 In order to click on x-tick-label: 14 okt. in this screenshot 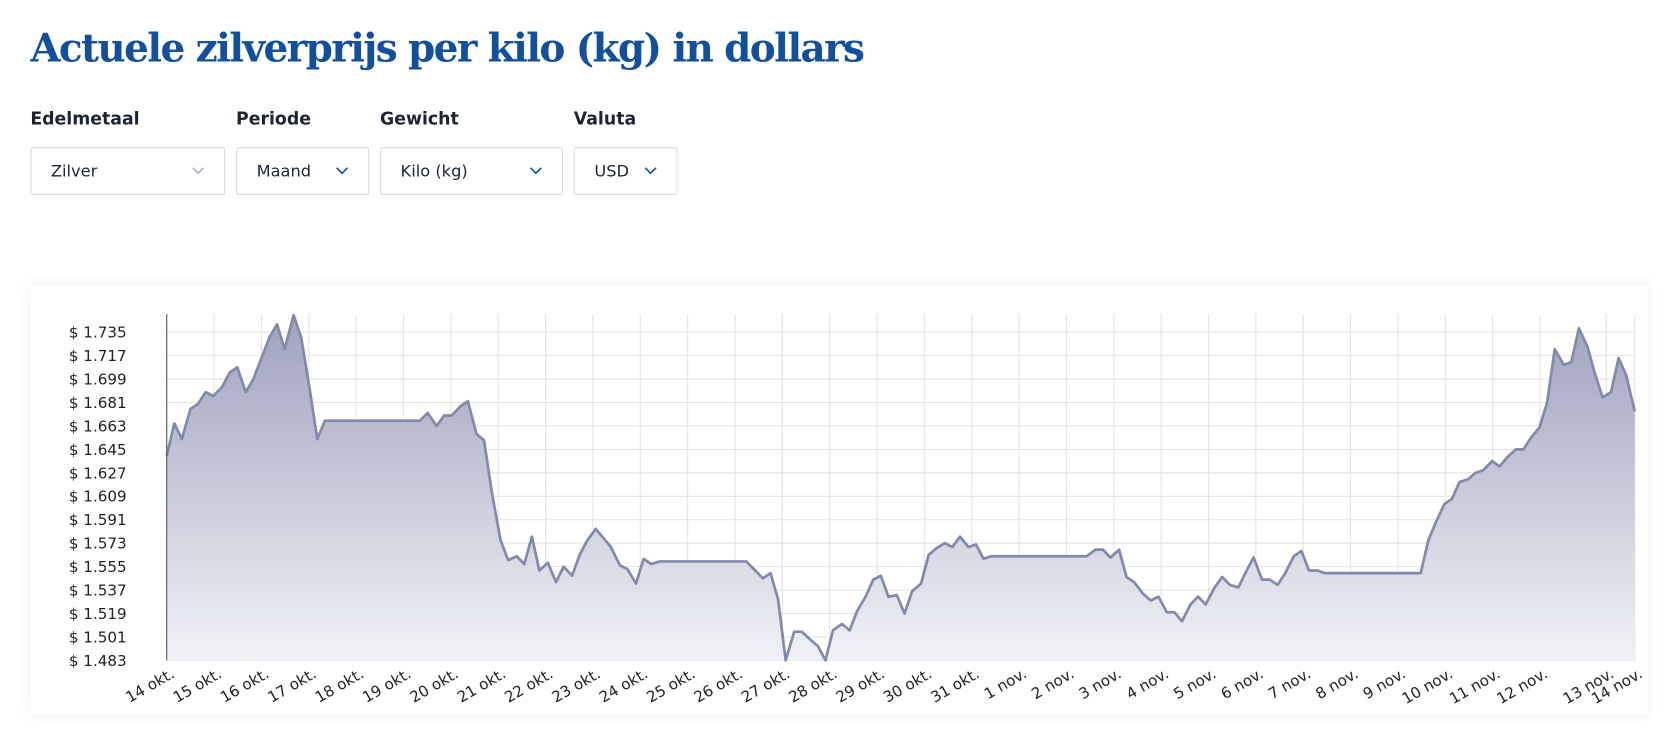, I will do `click(150, 686)`.